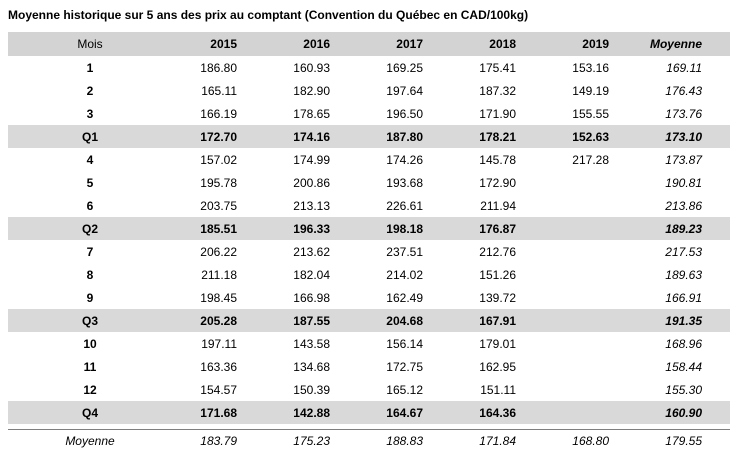 The width and height of the screenshot is (737, 452). I want to click on cell-2016: 160.93, so click(311, 67).